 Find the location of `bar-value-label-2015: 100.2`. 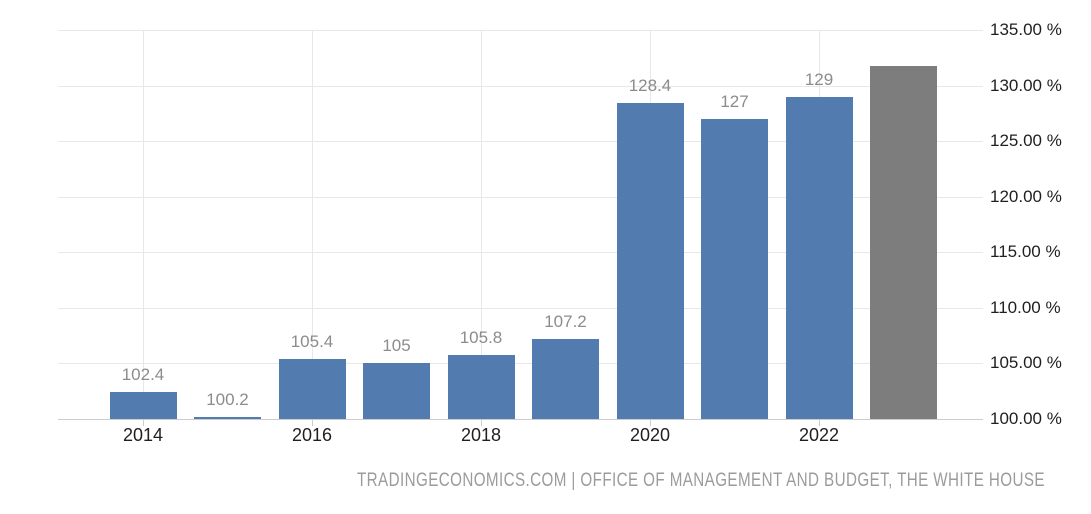

bar-value-label-2015: 100.2 is located at coordinates (227, 399).